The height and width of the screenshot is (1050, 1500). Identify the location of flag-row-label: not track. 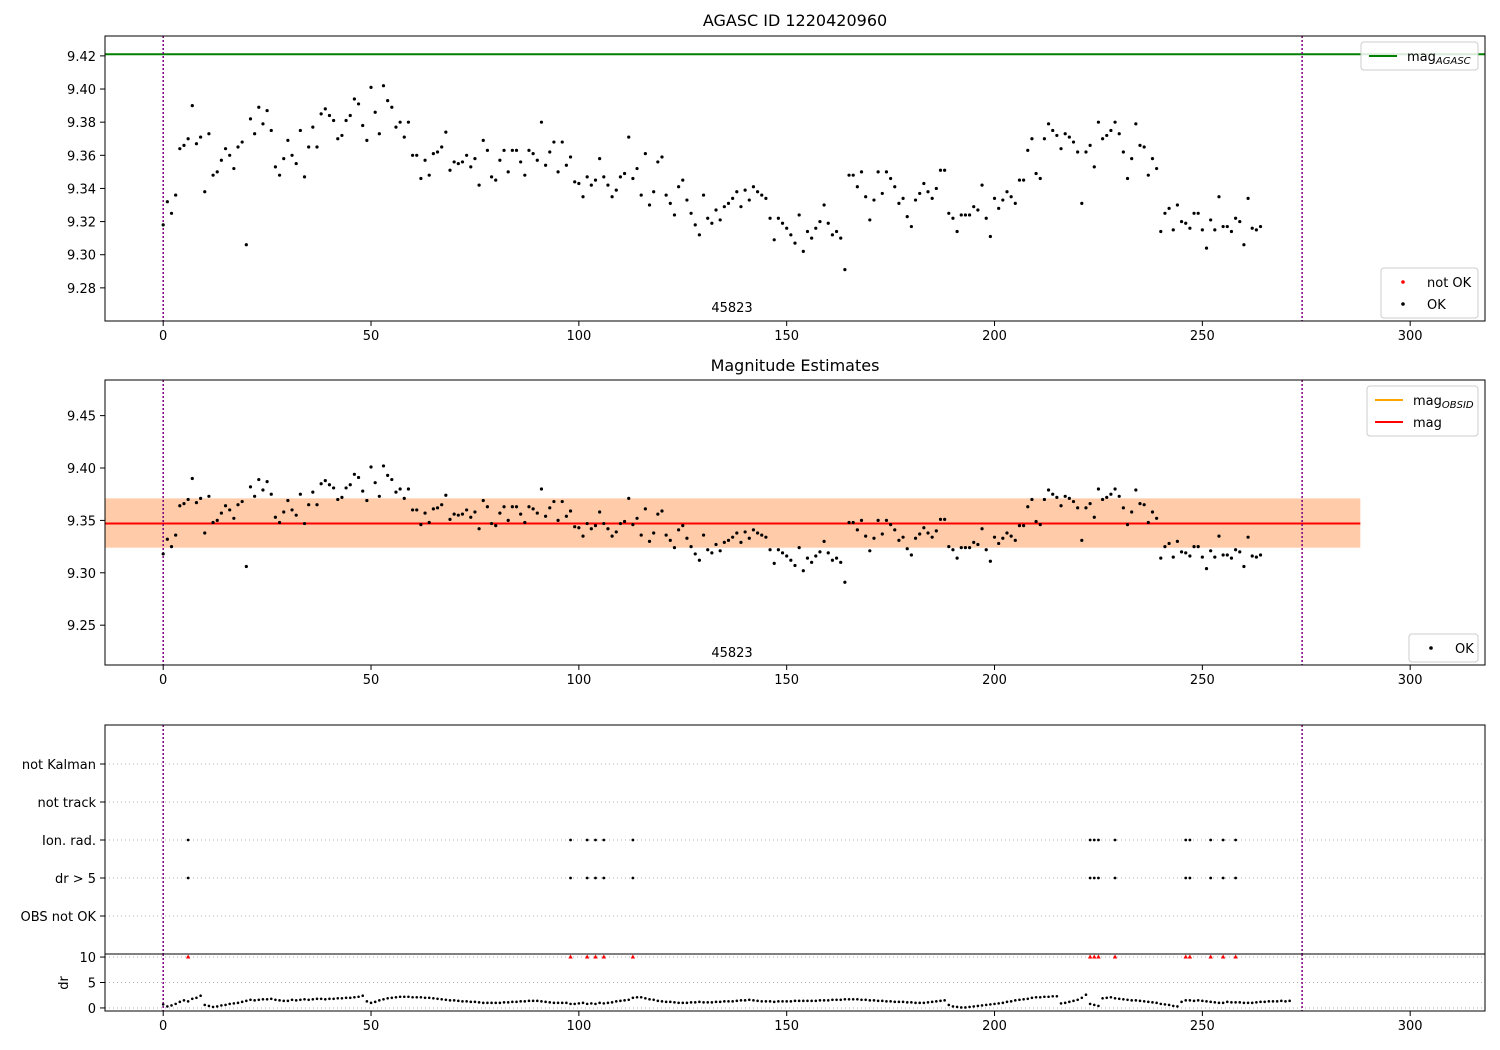
(66, 803).